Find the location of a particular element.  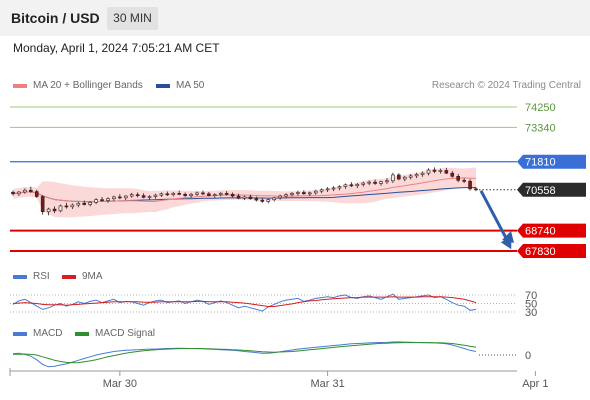

legend-rsi-label: RSI is located at coordinates (41, 276).